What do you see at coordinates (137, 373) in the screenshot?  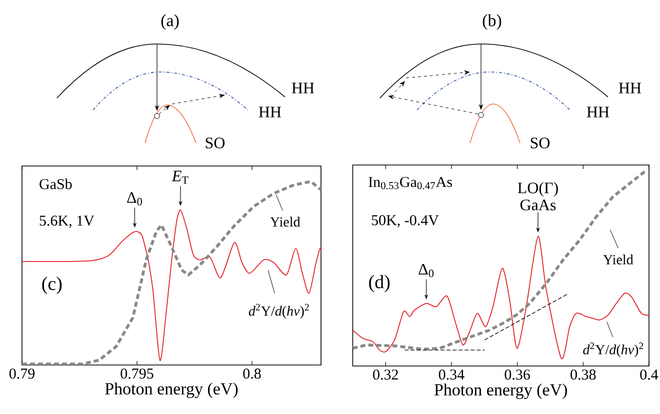 I see `x-tick-label: 0.795` at bounding box center [137, 373].